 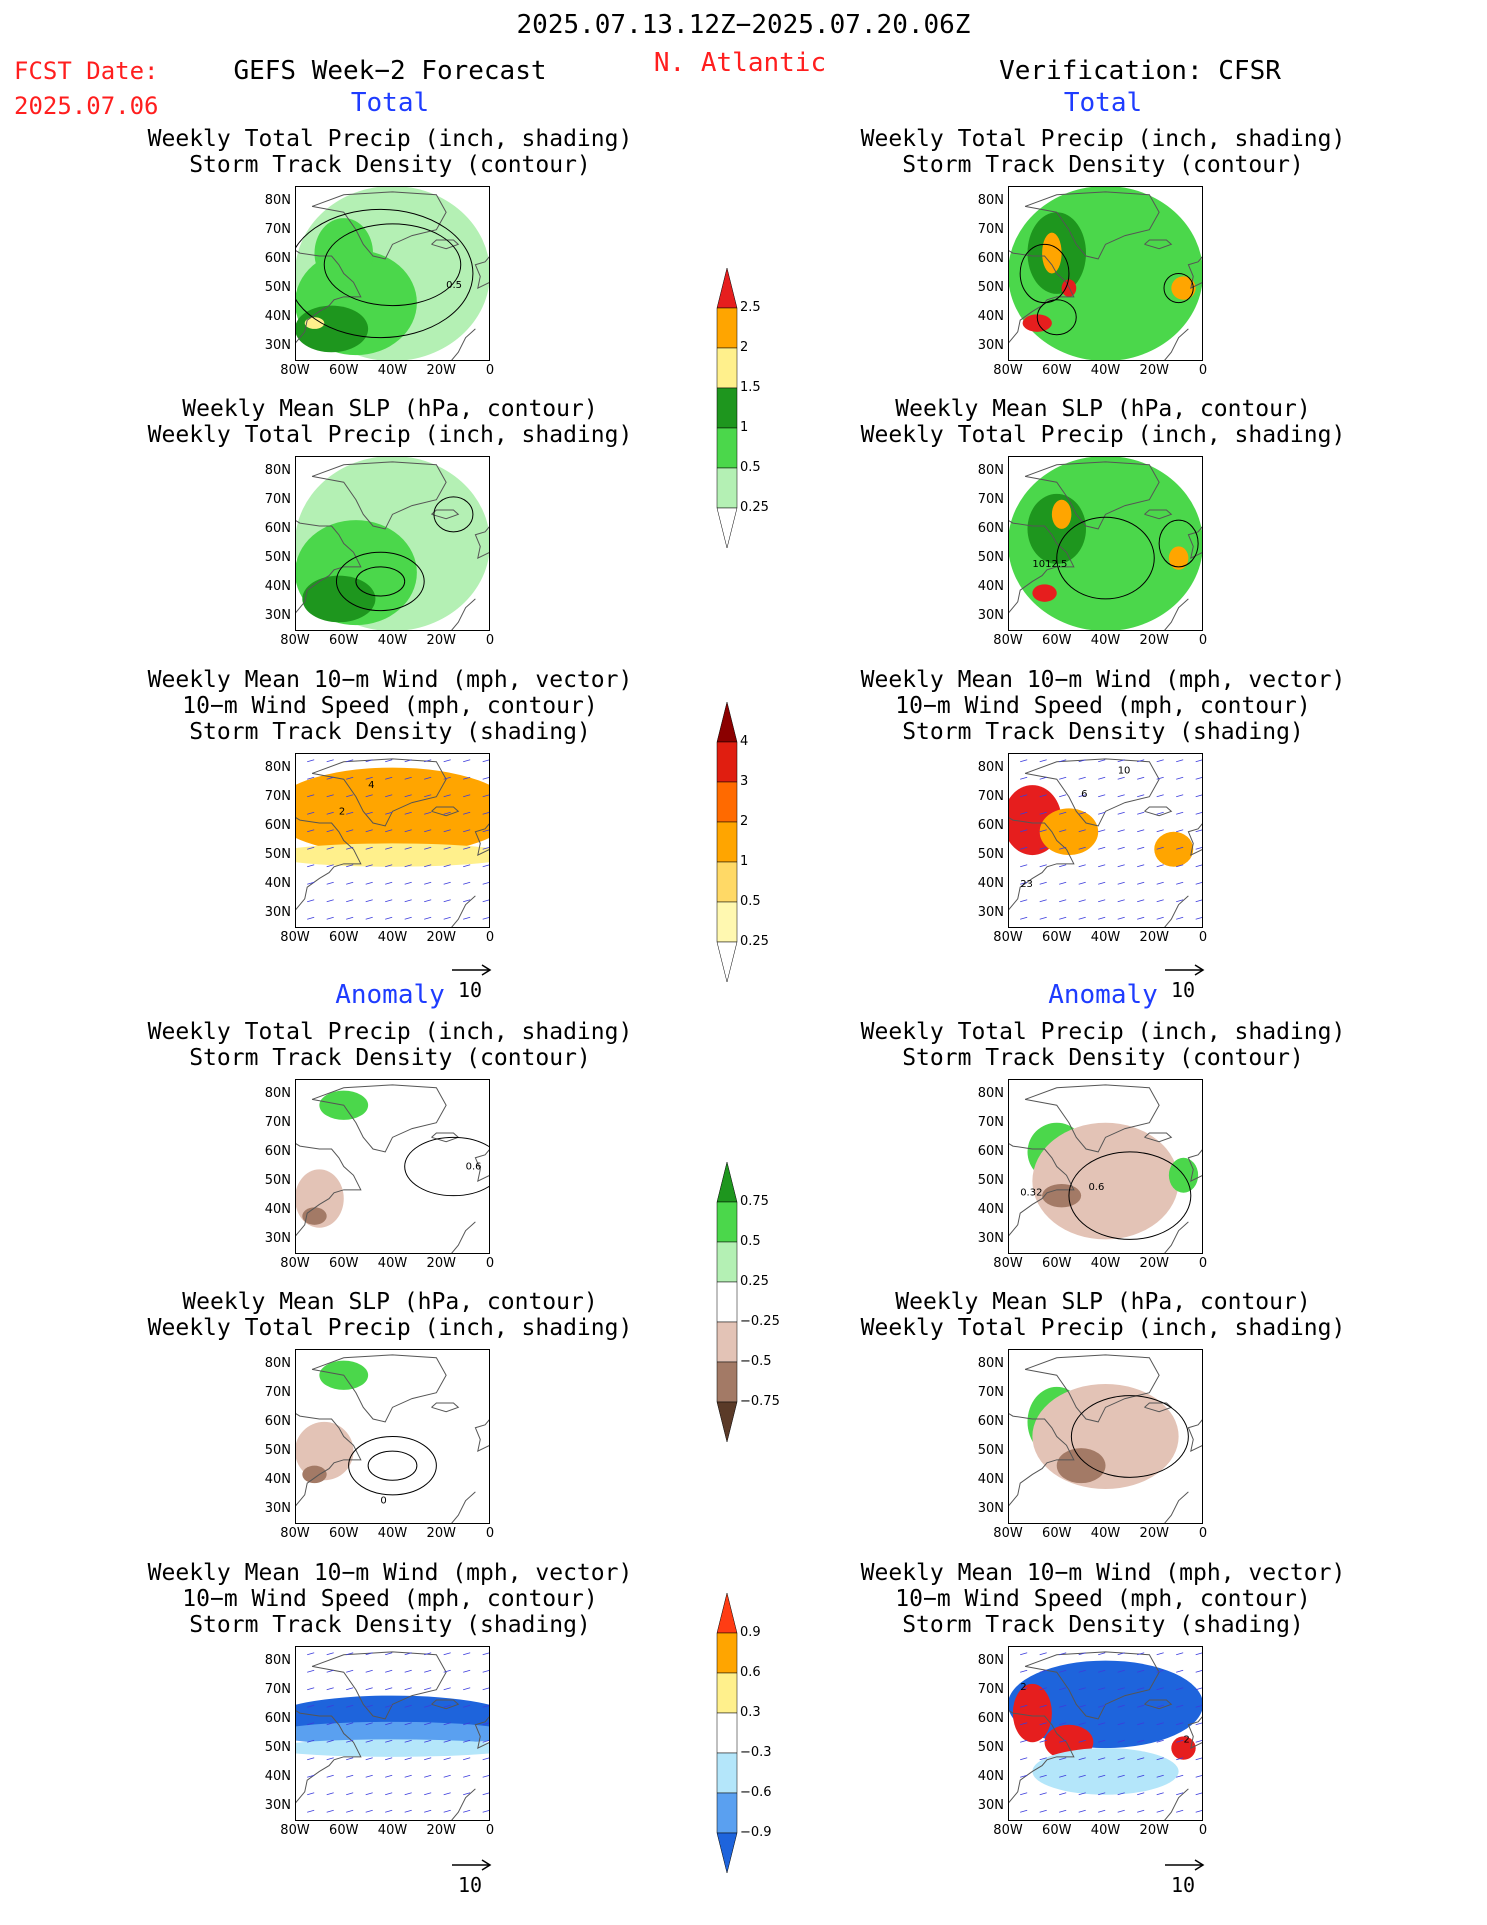 What do you see at coordinates (379, 282) in the screenshot?
I see `map-total-precip-track-forecast: 0.5 80N 70N 60N 50N 40N 30N 80W 60W 40W 20W 0` at bounding box center [379, 282].